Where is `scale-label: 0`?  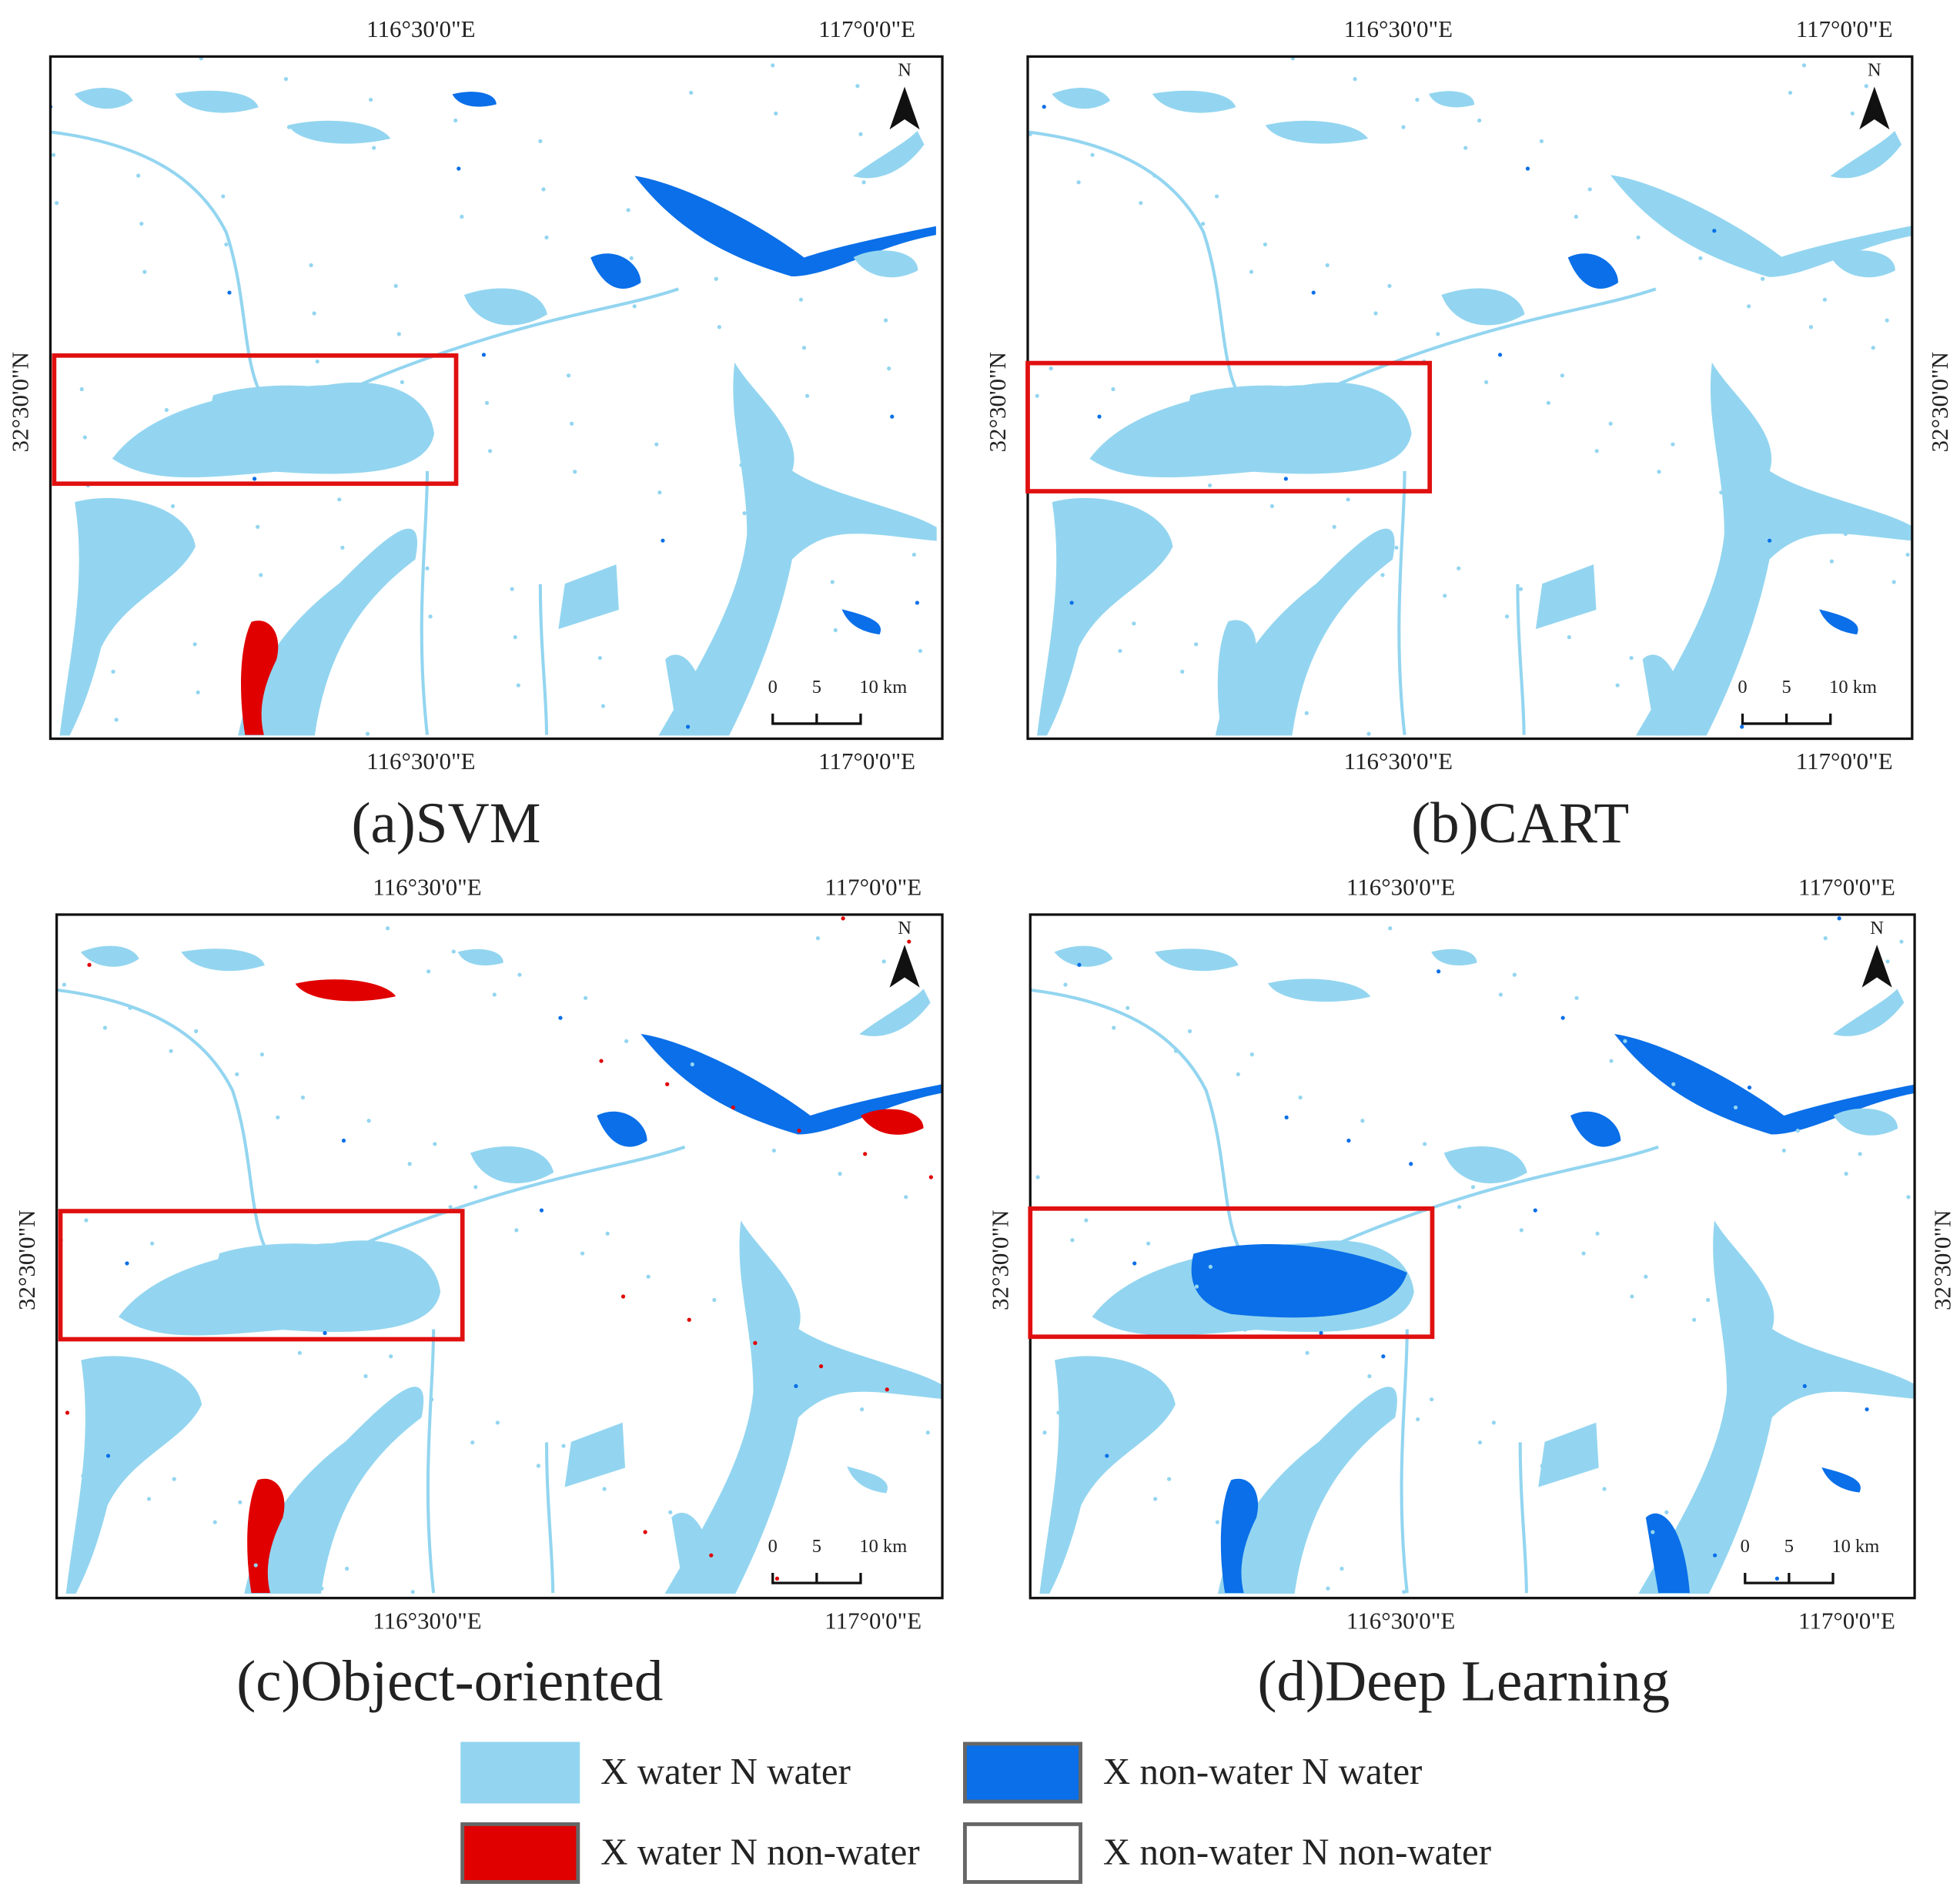 scale-label: 0 is located at coordinates (773, 687).